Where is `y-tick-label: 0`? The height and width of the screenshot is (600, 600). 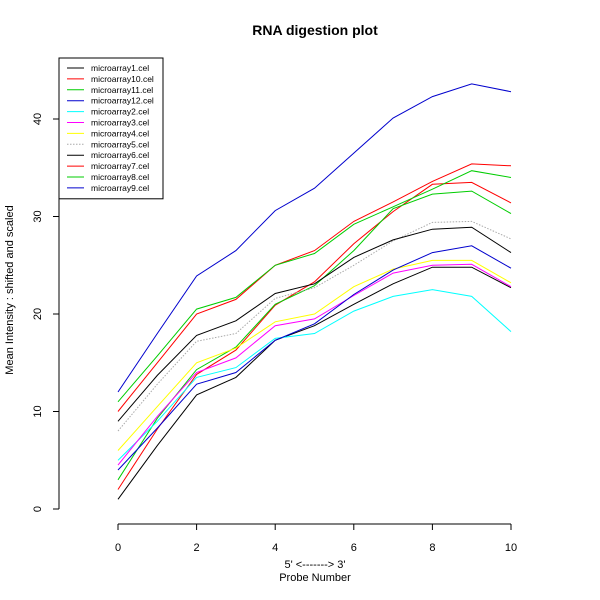 y-tick-label: 0 is located at coordinates (38, 509).